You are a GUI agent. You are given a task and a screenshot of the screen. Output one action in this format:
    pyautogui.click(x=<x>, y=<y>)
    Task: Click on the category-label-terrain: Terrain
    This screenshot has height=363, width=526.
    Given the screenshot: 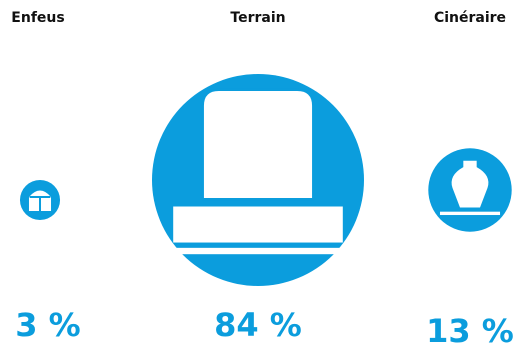 What is the action you would take?
    pyautogui.click(x=258, y=18)
    